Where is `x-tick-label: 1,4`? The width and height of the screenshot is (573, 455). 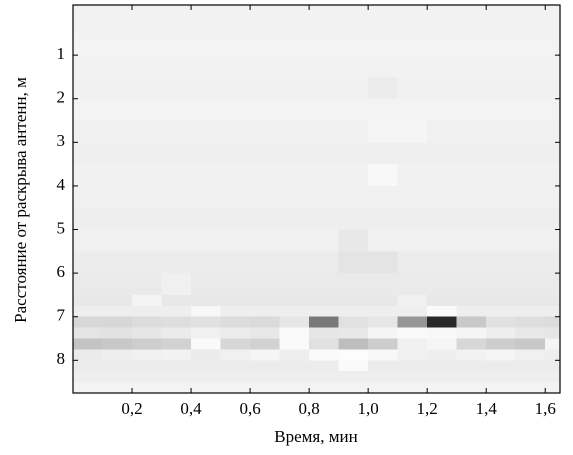 x-tick-label: 1,4 is located at coordinates (487, 408).